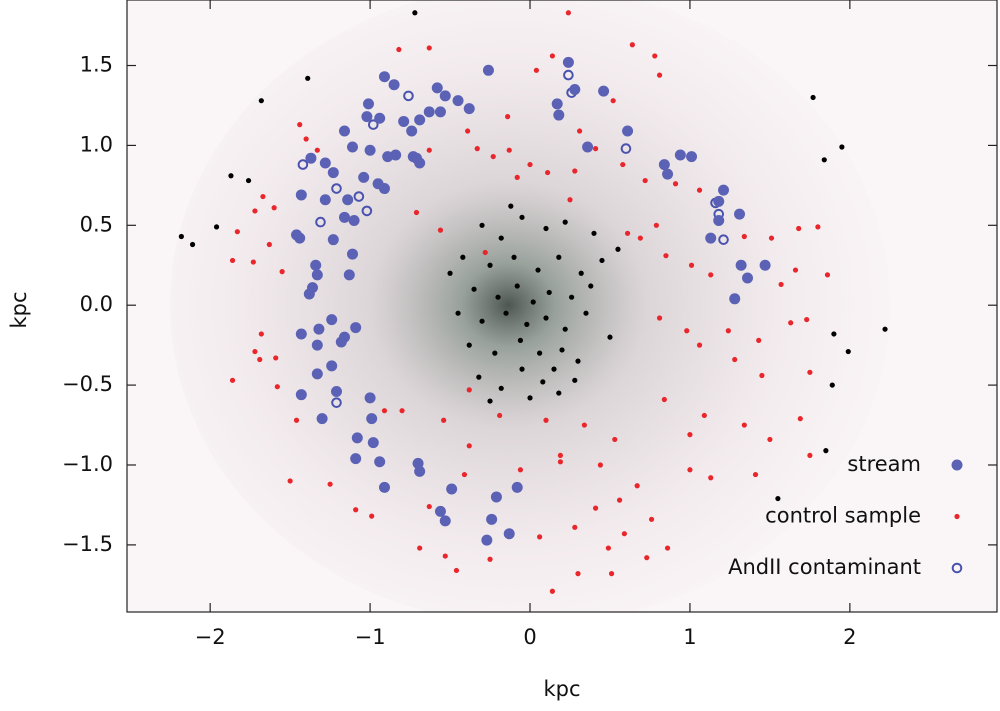 This screenshot has width=1000, height=711. What do you see at coordinates (87, 384) in the screenshot?
I see `y-tick-label: −0.5` at bounding box center [87, 384].